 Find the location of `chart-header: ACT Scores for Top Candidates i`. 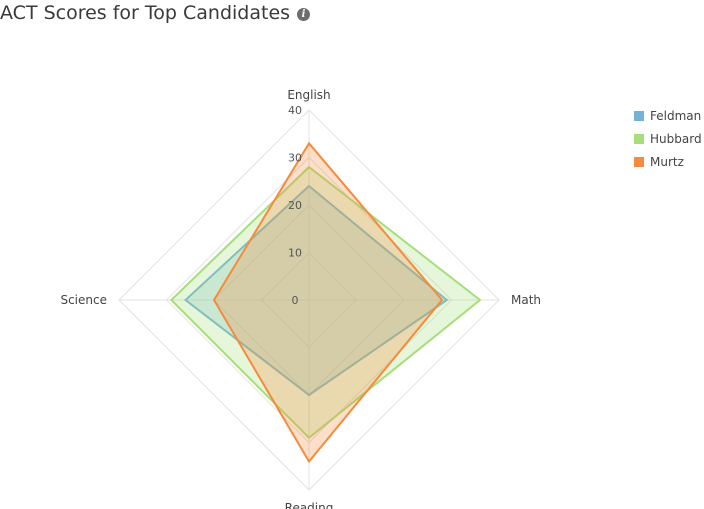

chart-header: ACT Scores for Top Candidates i is located at coordinates (155, 13).